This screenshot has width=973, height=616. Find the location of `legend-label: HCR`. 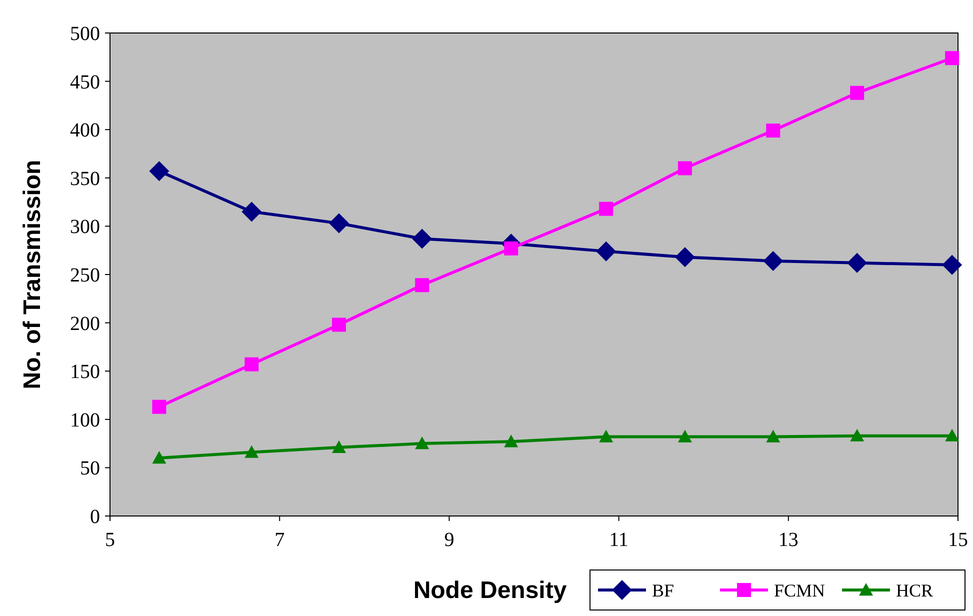

legend-label: HCR is located at coordinates (915, 590).